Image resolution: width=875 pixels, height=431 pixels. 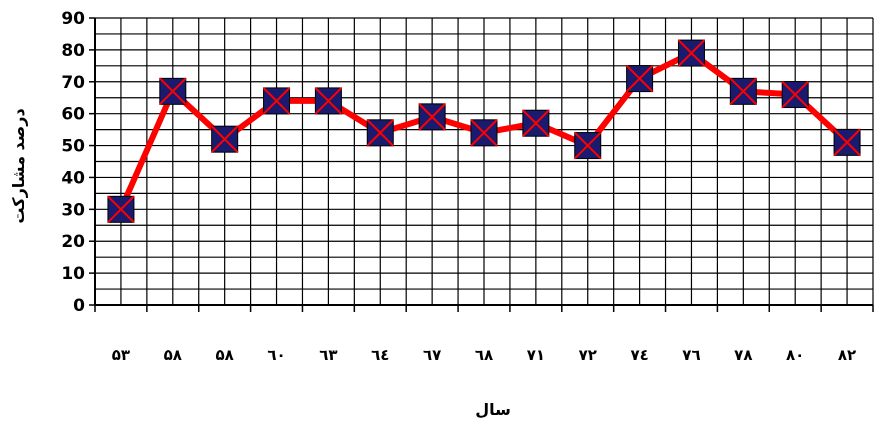 What do you see at coordinates (73, 274) in the screenshot?
I see `y-tick-label: 10` at bounding box center [73, 274].